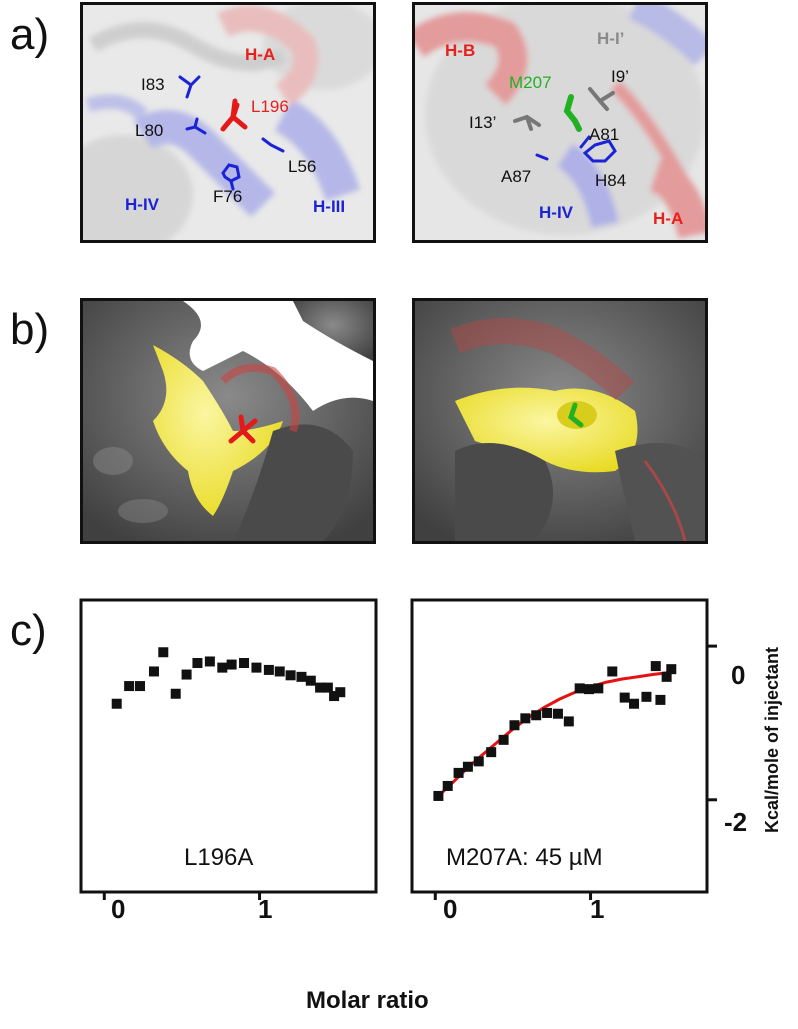 The height and width of the screenshot is (1029, 798). I want to click on label-hiv-left: H-IV, so click(142, 204).